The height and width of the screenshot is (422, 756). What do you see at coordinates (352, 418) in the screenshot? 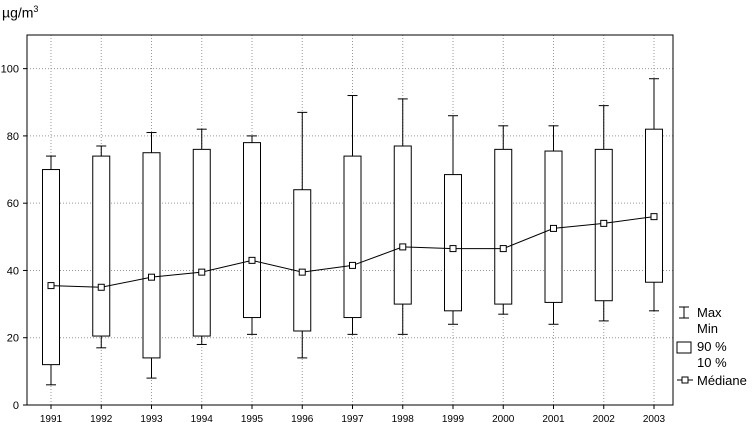
I see `x-tick-label: 1997` at bounding box center [352, 418].